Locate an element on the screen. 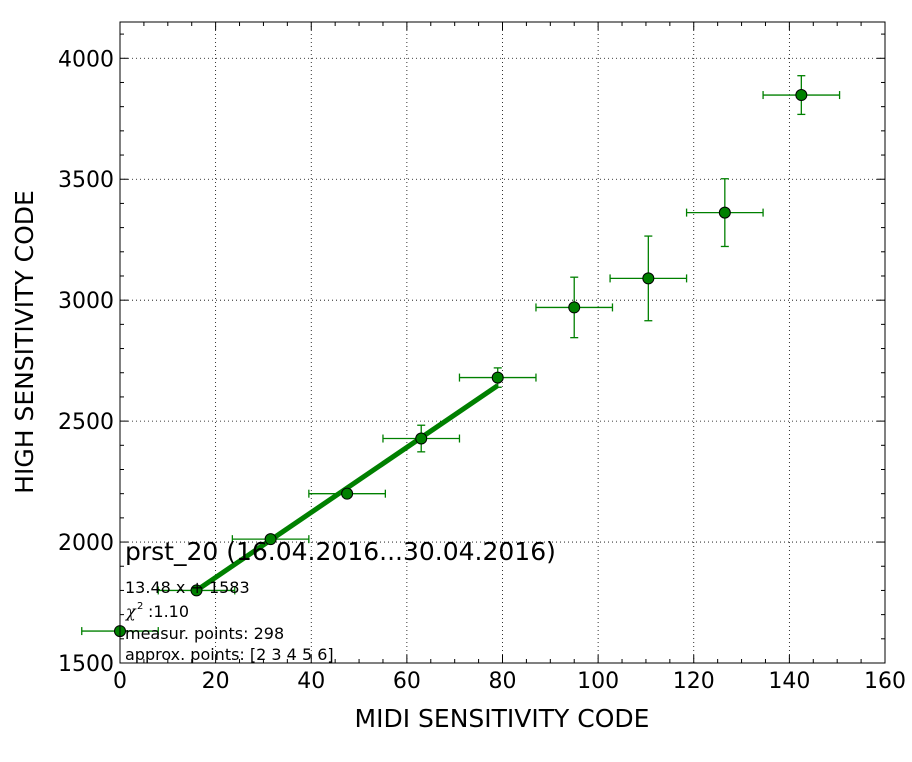 The image size is (912, 762). y-tick-label: 1500 is located at coordinates (86, 664).